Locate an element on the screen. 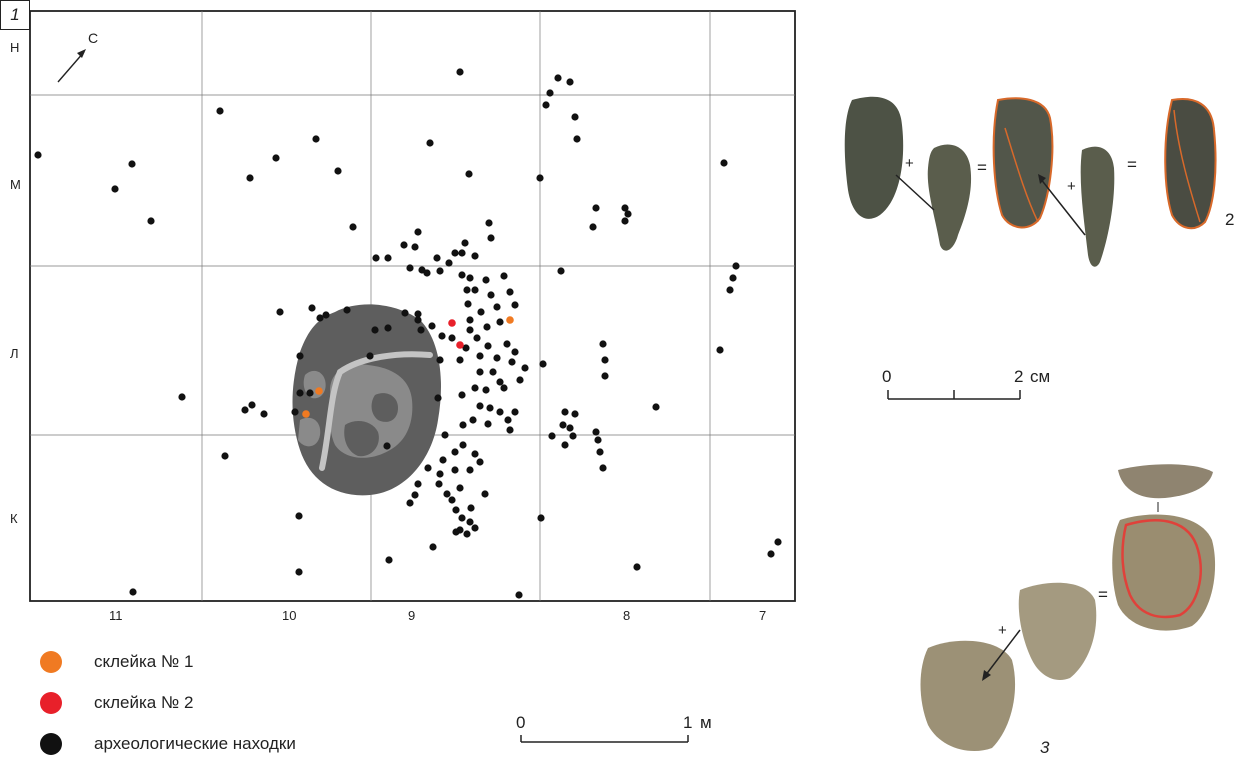  legend-label: склейка № 2 is located at coordinates (144, 702).